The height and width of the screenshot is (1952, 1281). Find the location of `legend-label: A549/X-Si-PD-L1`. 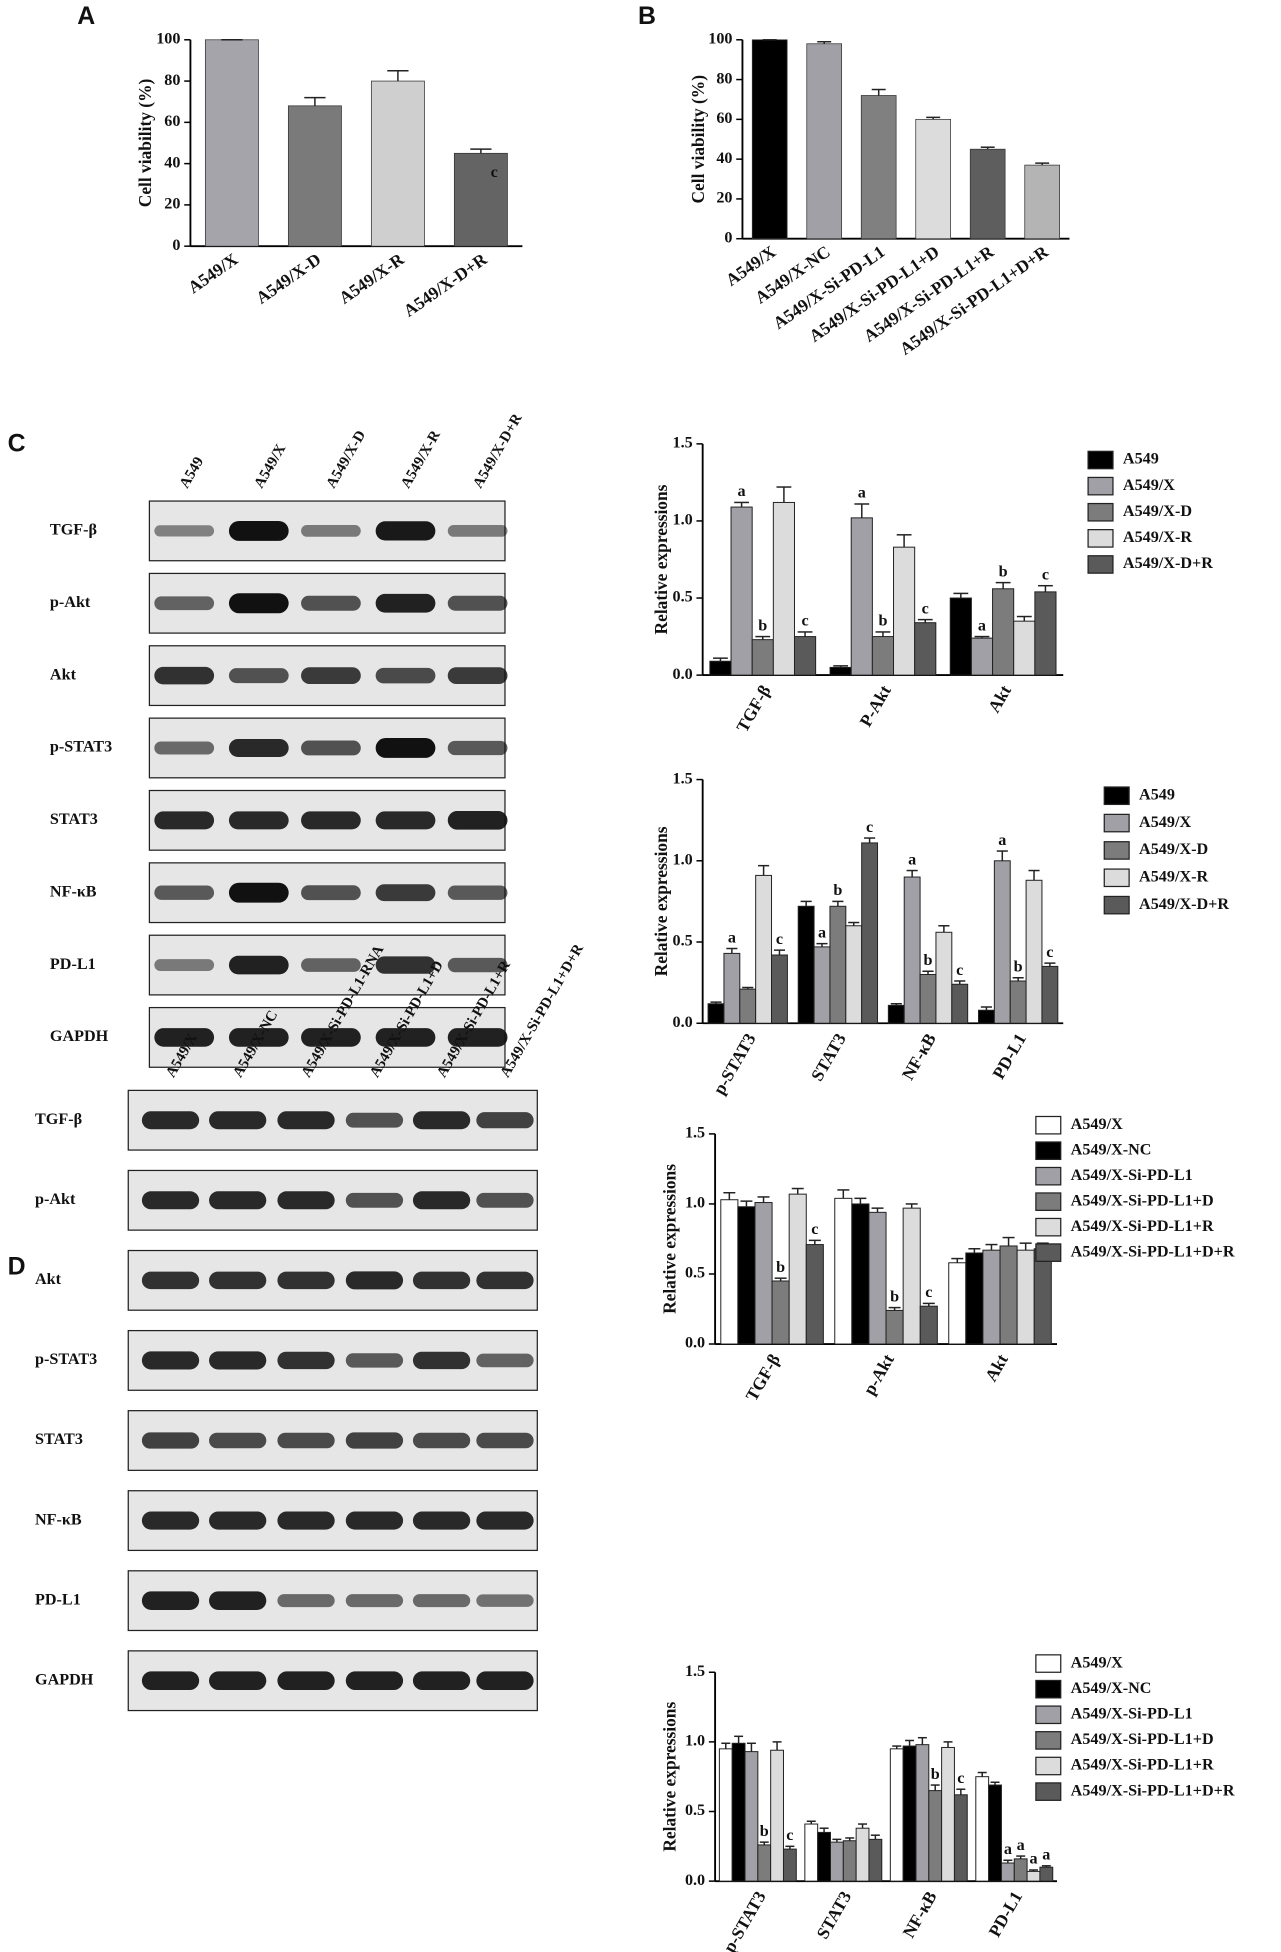

legend-label: A549/X-Si-PD-L1 is located at coordinates (1132, 1713).